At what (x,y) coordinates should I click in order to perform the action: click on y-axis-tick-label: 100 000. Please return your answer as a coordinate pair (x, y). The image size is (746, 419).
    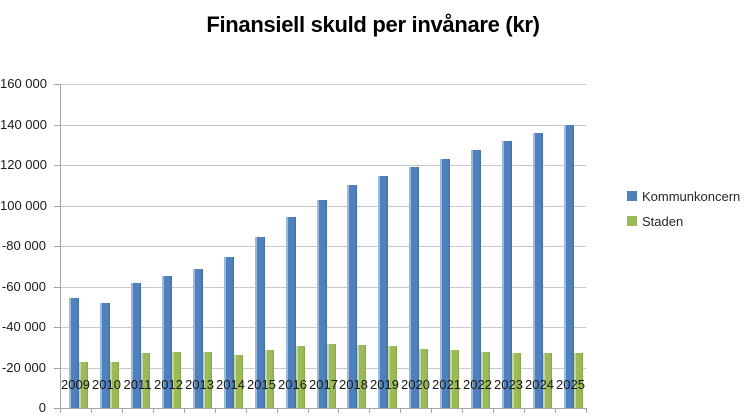
    Looking at the image, I should click on (23, 205).